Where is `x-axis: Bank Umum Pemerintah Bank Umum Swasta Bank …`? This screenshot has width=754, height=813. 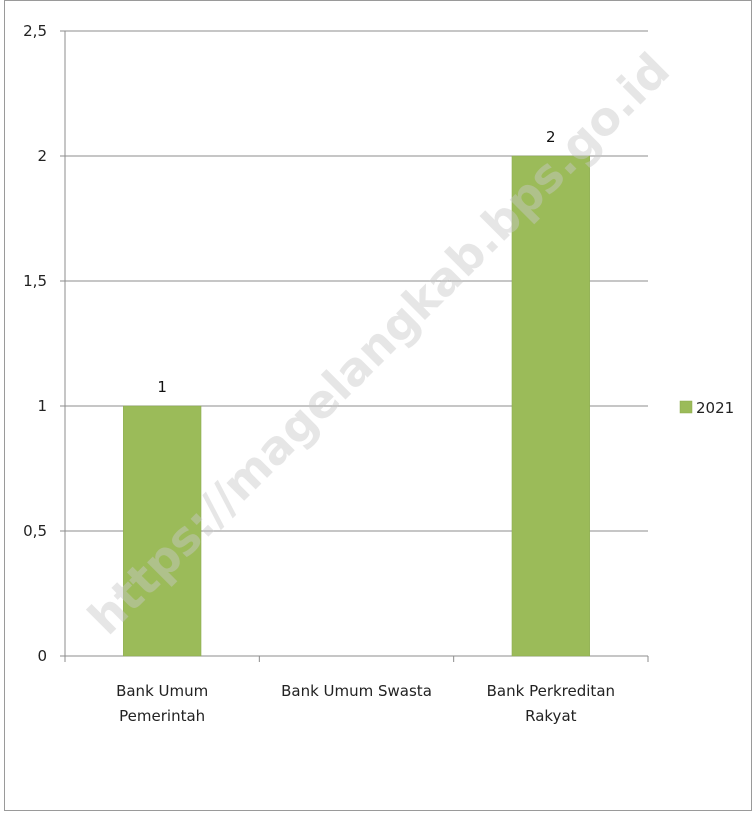
x-axis: Bank Umum Pemerintah Bank Umum Swasta Bank … is located at coordinates (356, 690).